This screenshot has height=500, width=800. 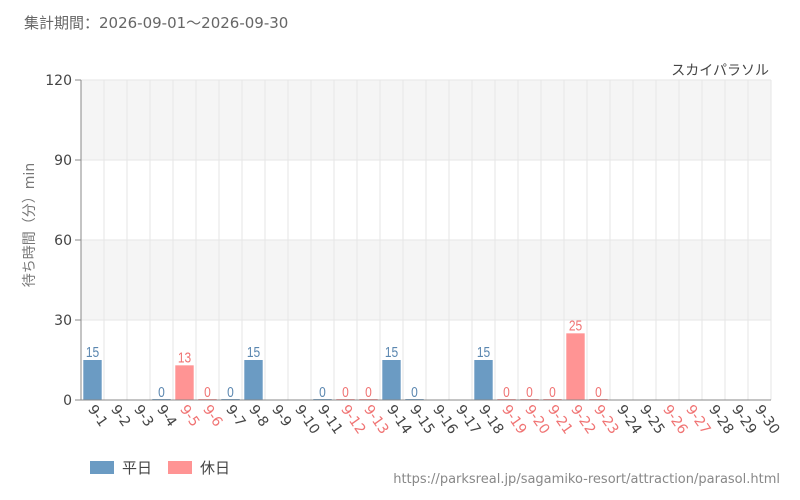 What do you see at coordinates (63, 241) in the screenshot?
I see `y-tick-label: 60` at bounding box center [63, 241].